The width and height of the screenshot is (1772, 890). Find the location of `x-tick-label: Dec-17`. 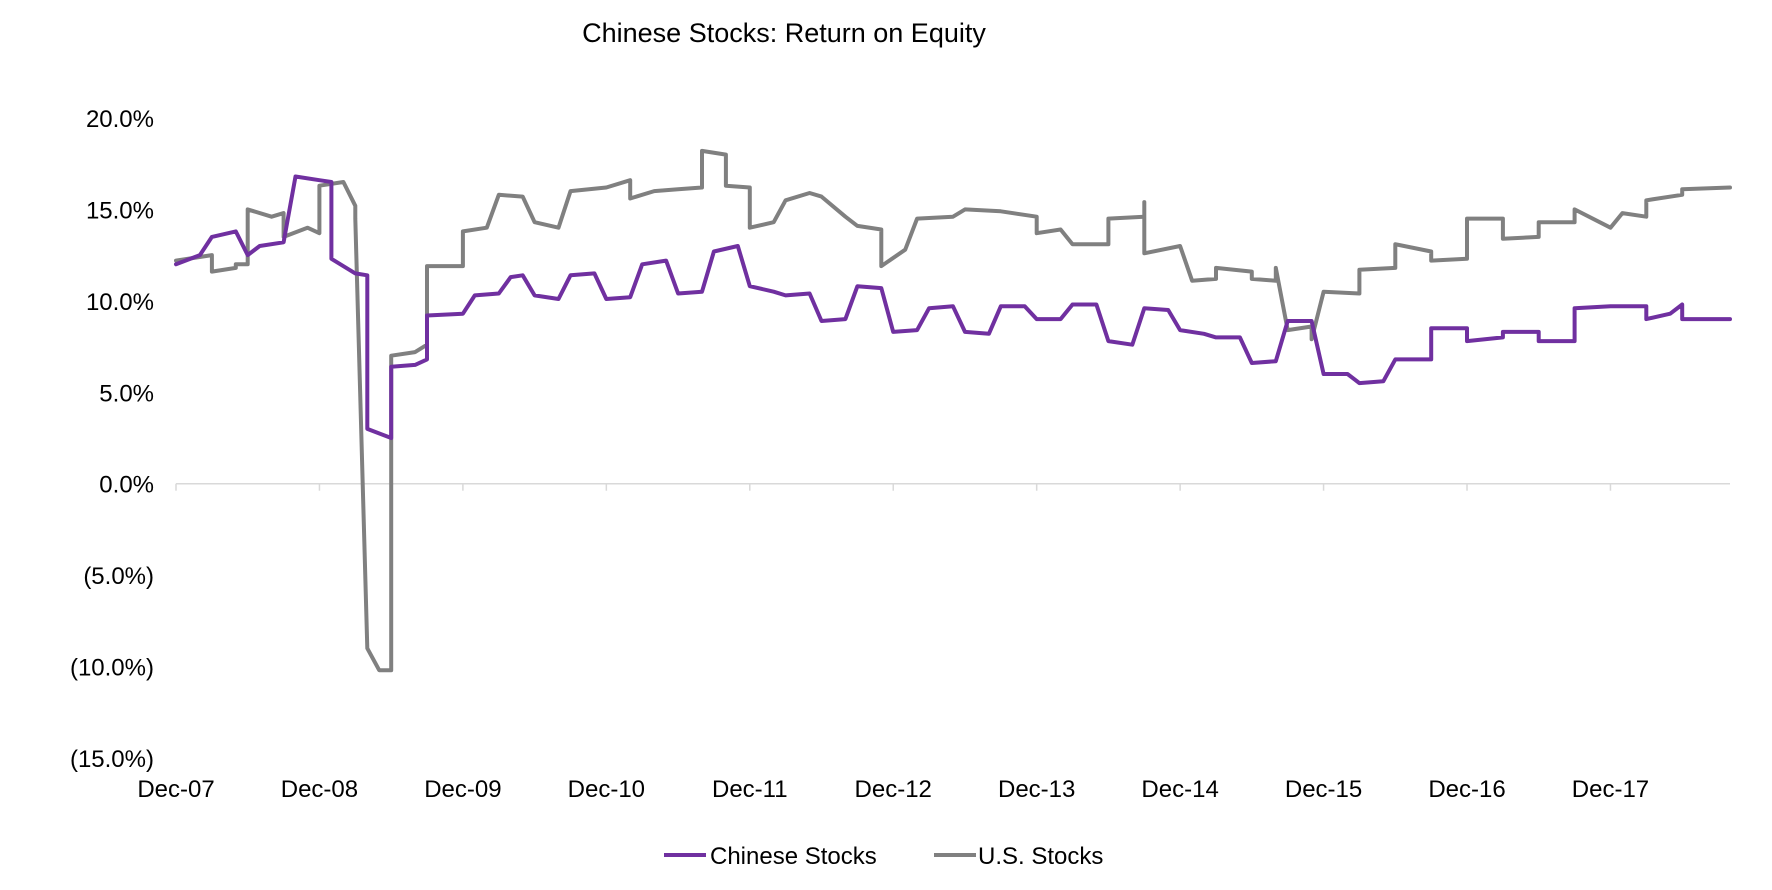

x-tick-label: Dec-17 is located at coordinates (1610, 789).